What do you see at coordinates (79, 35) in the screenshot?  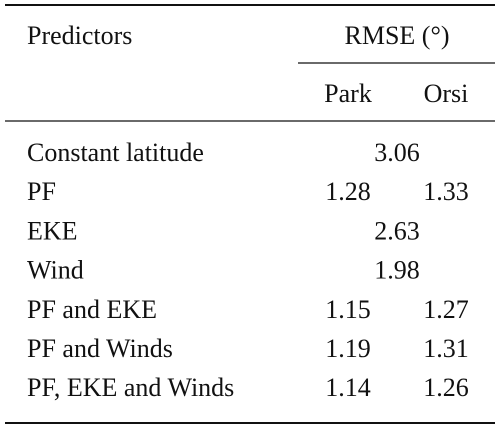 I see `header-predictors: Predictors` at bounding box center [79, 35].